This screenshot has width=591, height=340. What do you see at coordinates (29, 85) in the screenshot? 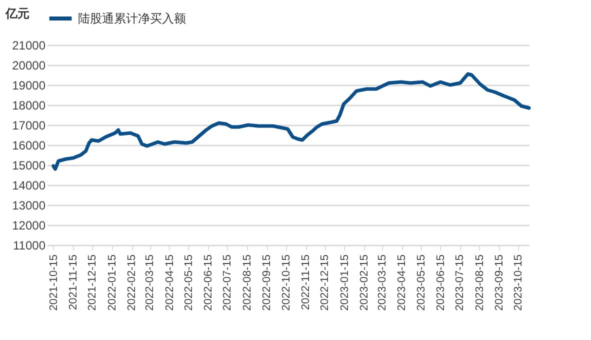
I see `y-tick-label: 19000` at bounding box center [29, 85].